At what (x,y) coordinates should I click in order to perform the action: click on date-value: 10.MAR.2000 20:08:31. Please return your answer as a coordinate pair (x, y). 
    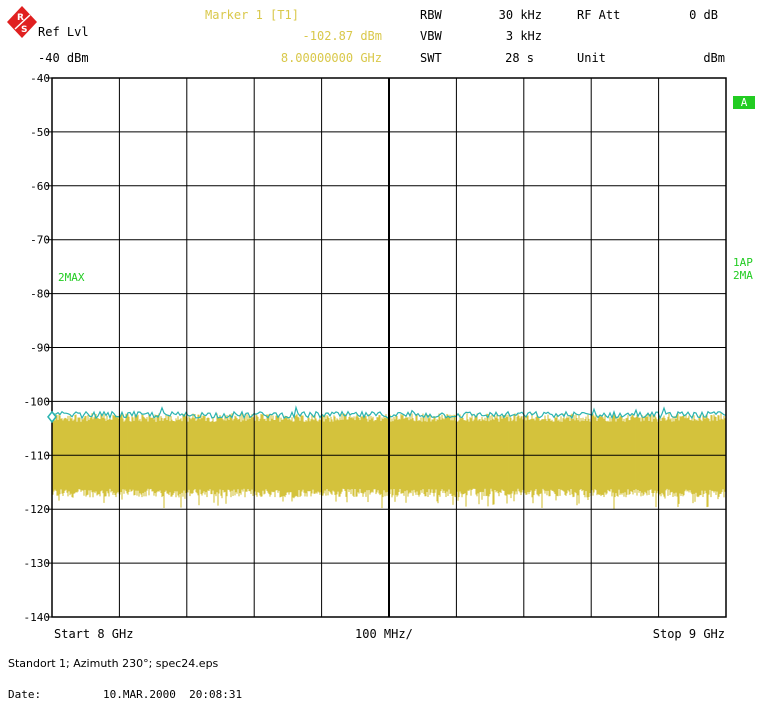
    Looking at the image, I should click on (173, 694).